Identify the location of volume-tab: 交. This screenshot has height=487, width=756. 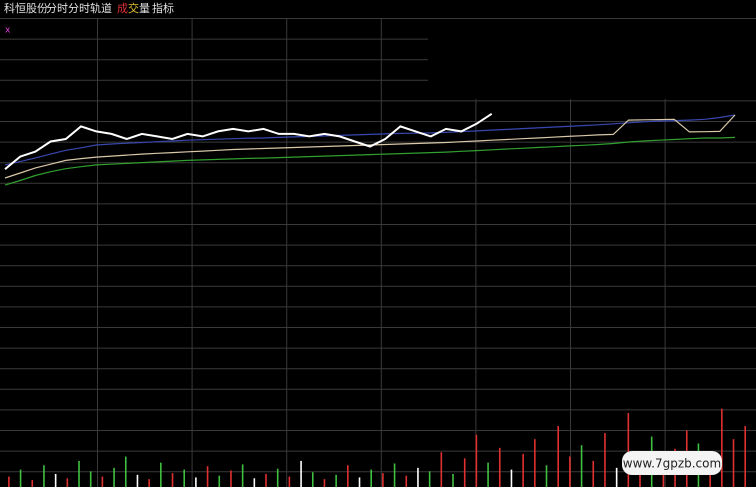
(133, 8).